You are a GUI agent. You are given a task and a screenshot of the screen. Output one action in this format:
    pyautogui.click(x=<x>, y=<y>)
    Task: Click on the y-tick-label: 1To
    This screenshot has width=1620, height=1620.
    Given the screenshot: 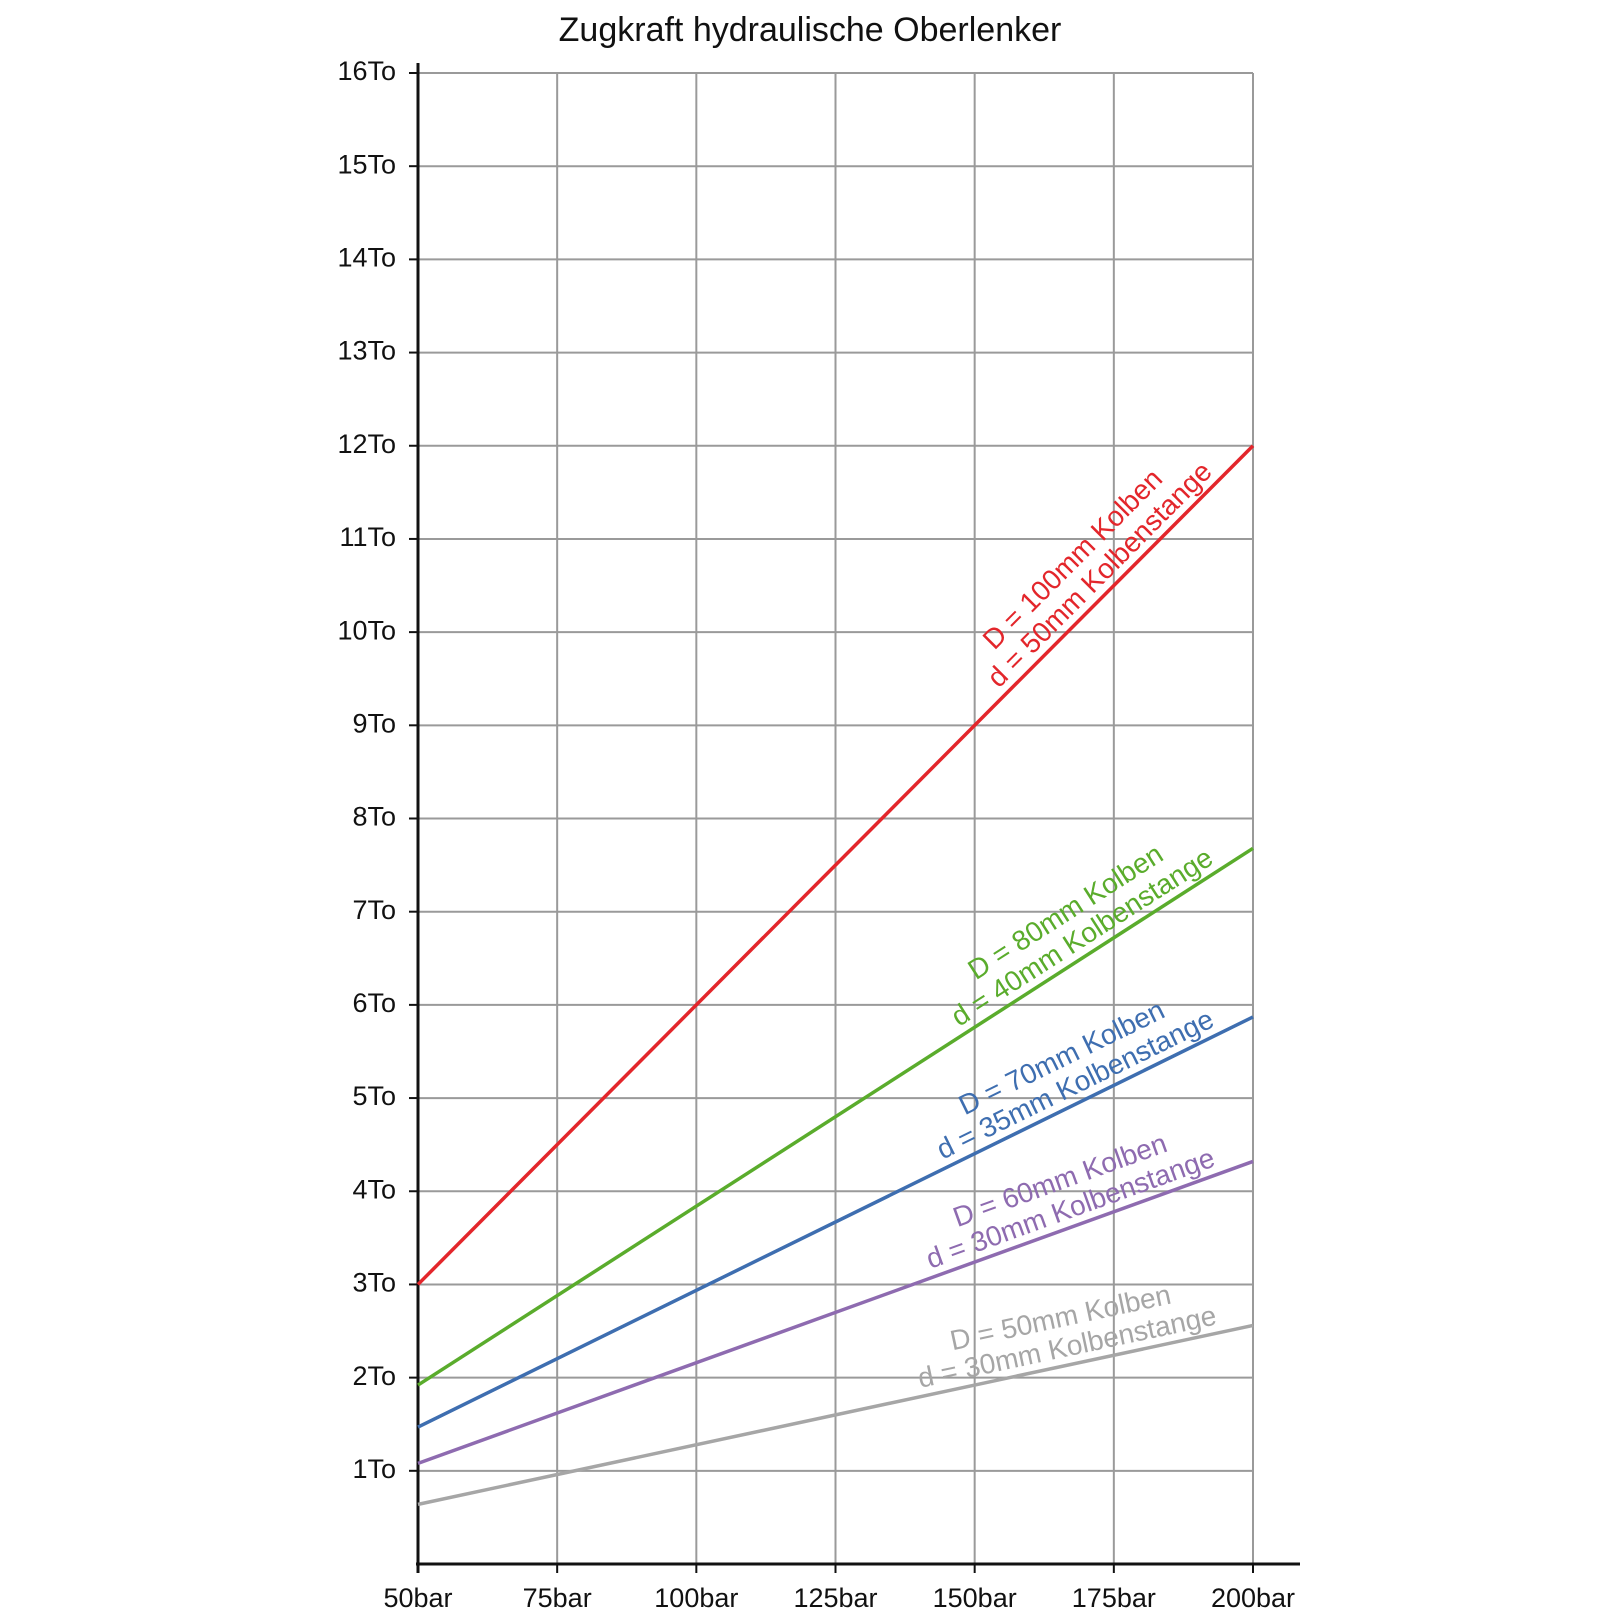 What is the action you would take?
    pyautogui.click(x=374, y=1469)
    